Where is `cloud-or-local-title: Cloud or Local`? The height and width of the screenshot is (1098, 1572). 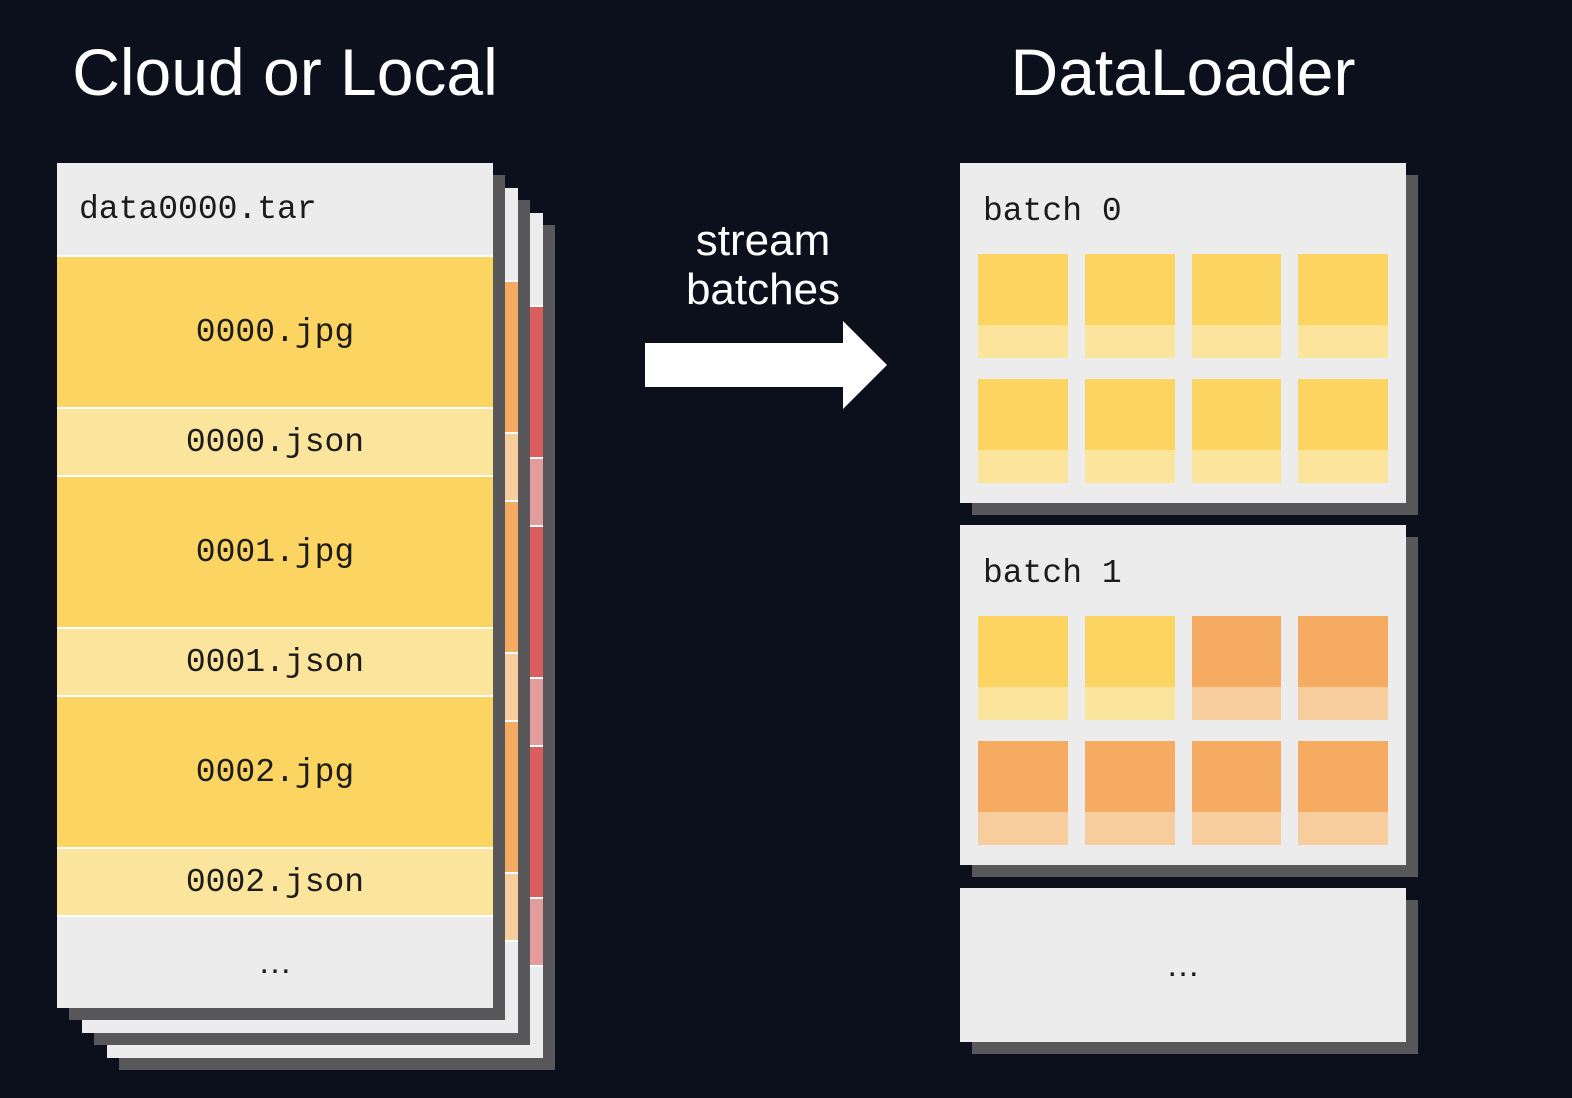 cloud-or-local-title: Cloud or Local is located at coordinates (285, 72).